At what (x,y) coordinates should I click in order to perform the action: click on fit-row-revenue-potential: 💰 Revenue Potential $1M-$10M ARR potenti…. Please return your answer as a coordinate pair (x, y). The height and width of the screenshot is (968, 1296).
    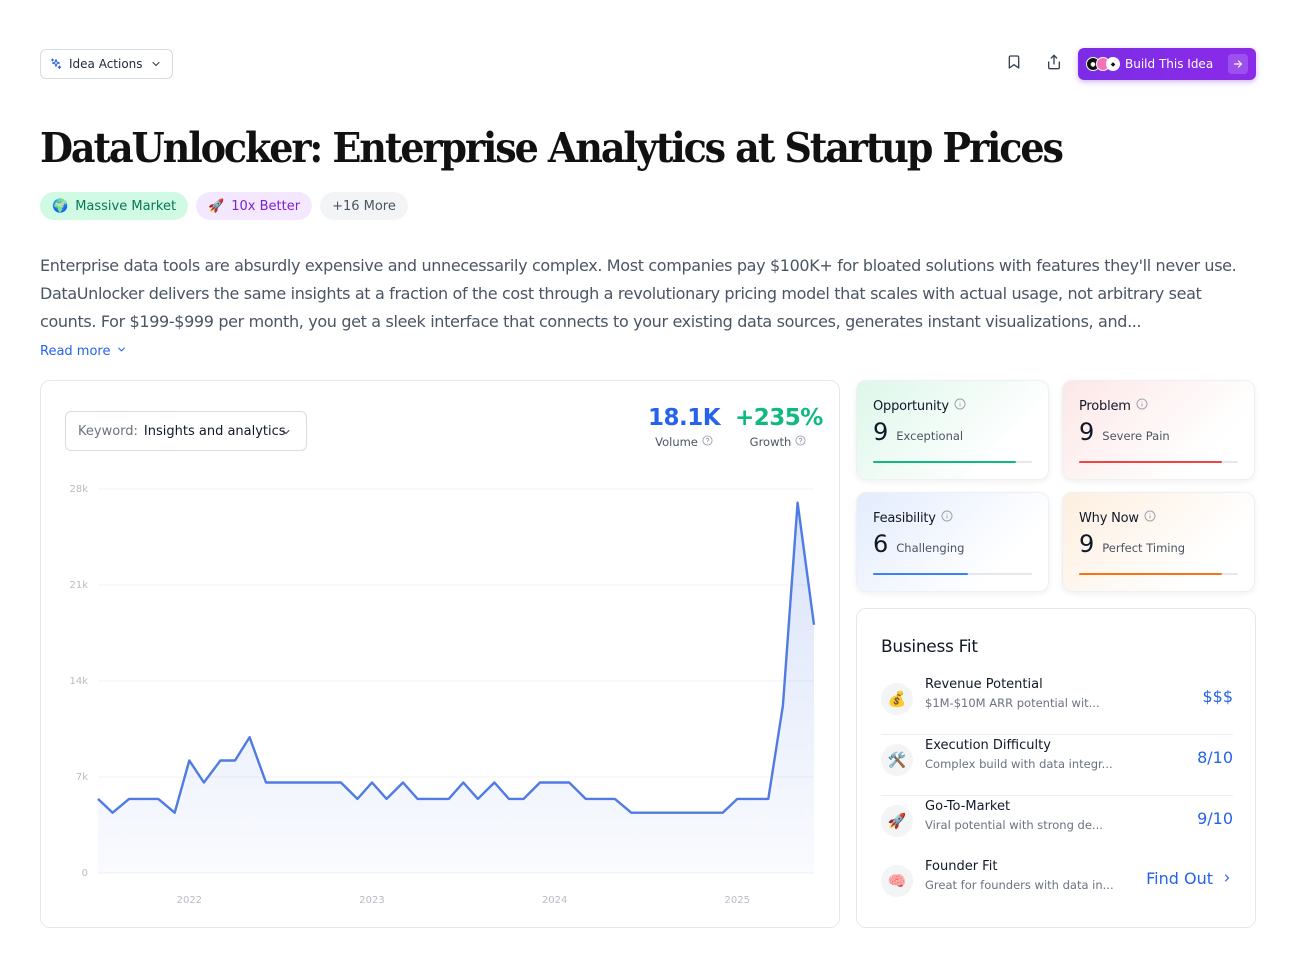
    Looking at the image, I should click on (1057, 705).